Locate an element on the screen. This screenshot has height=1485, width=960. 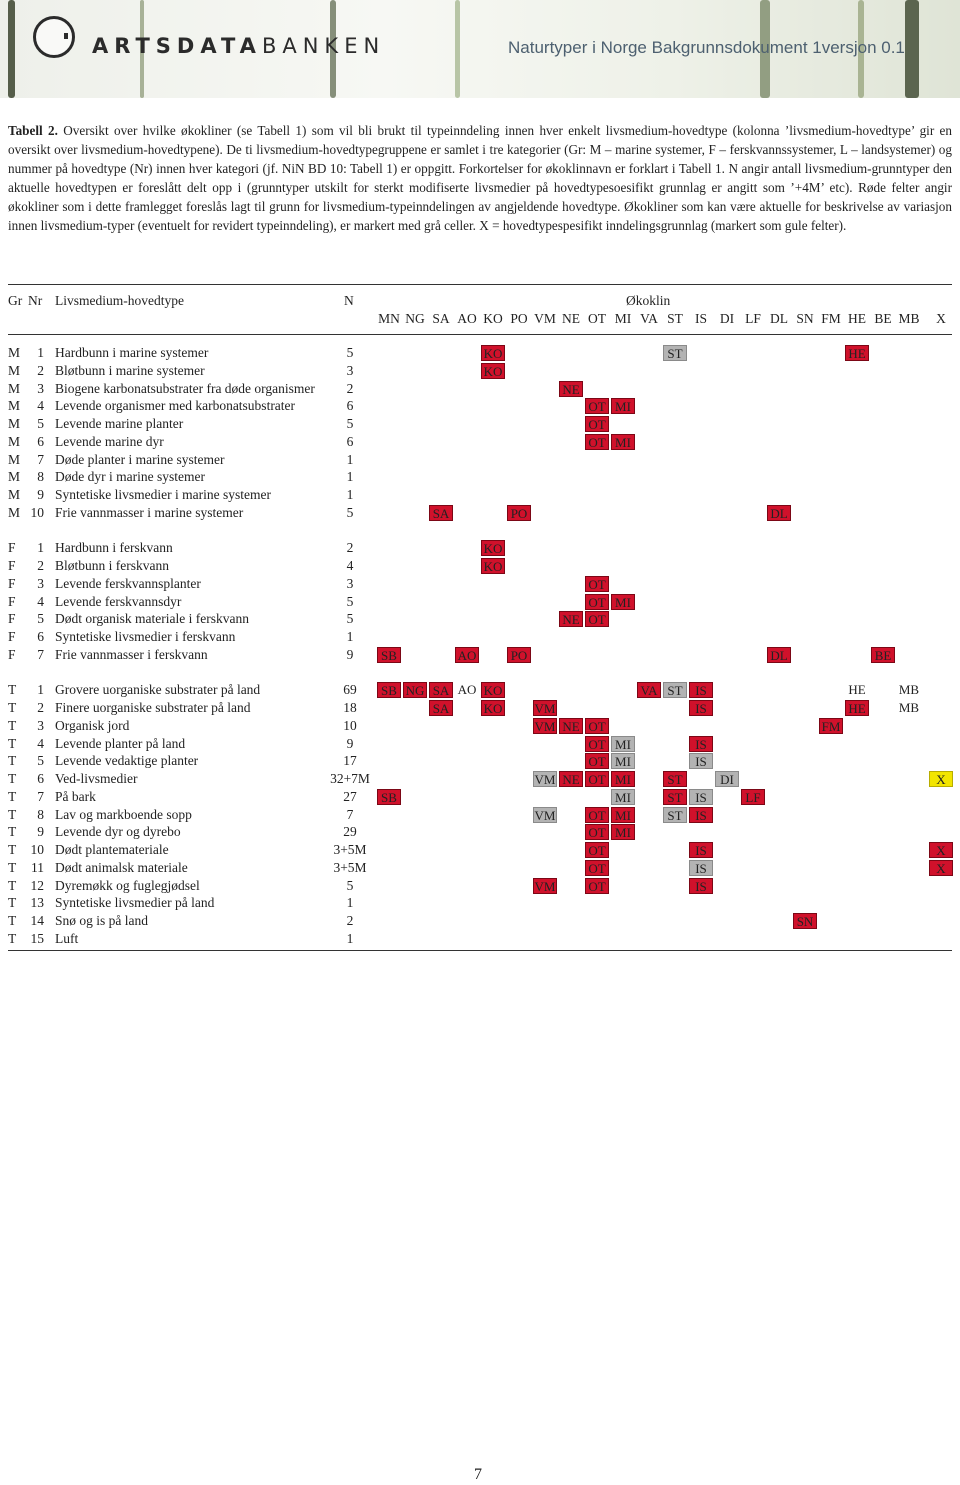
name-cell: Organisk jord is located at coordinates (92, 725).